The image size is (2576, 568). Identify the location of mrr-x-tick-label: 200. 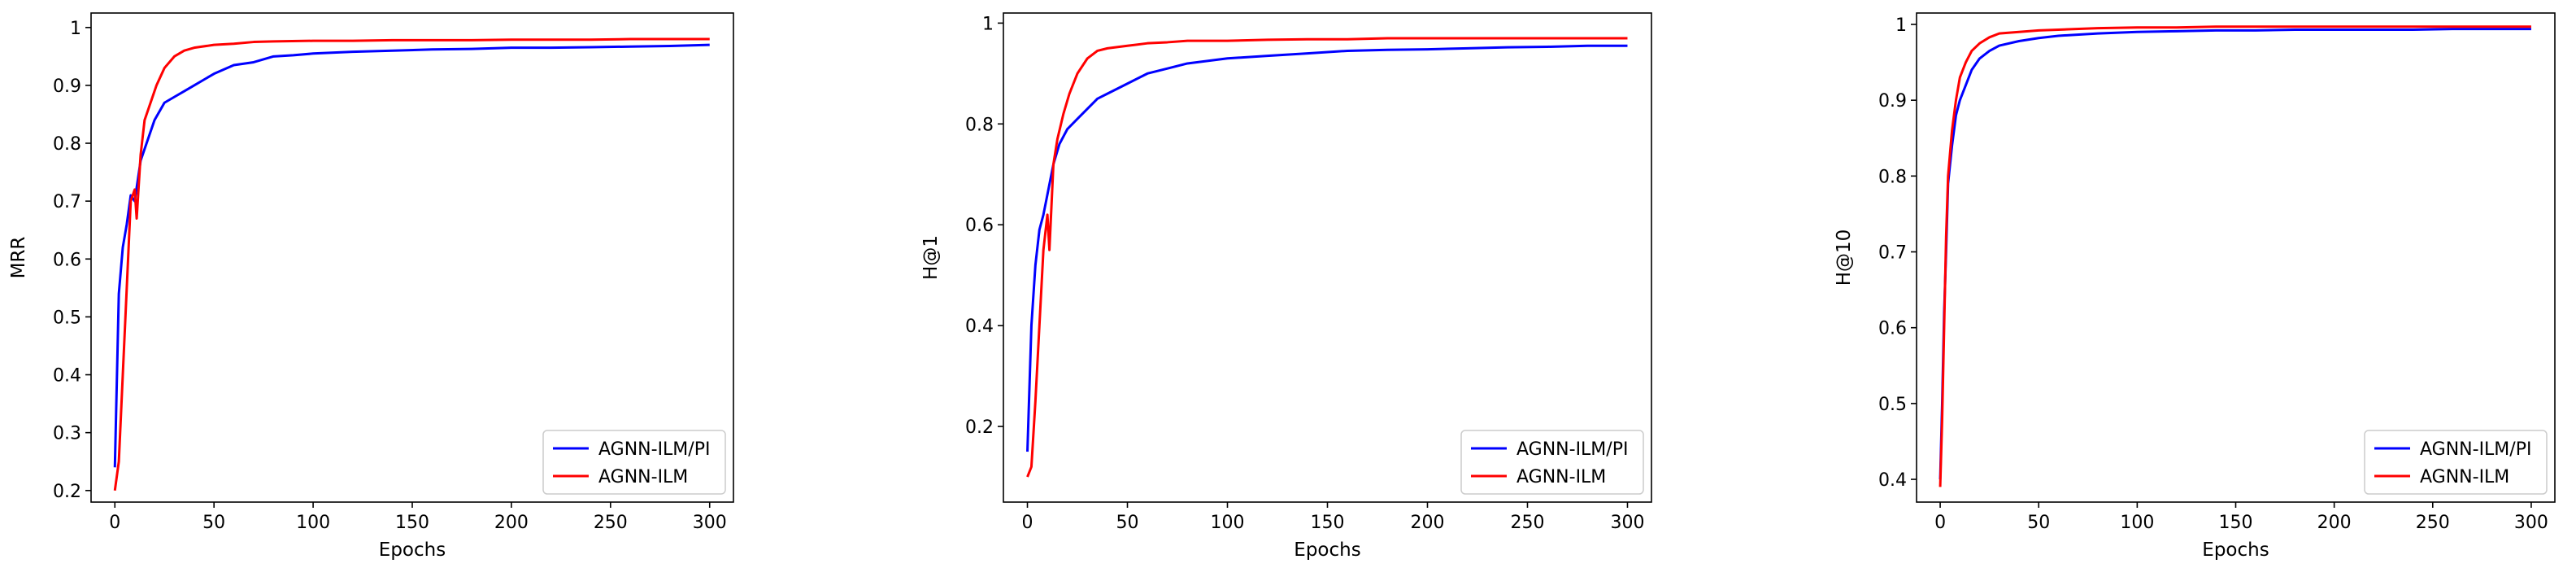
(511, 523).